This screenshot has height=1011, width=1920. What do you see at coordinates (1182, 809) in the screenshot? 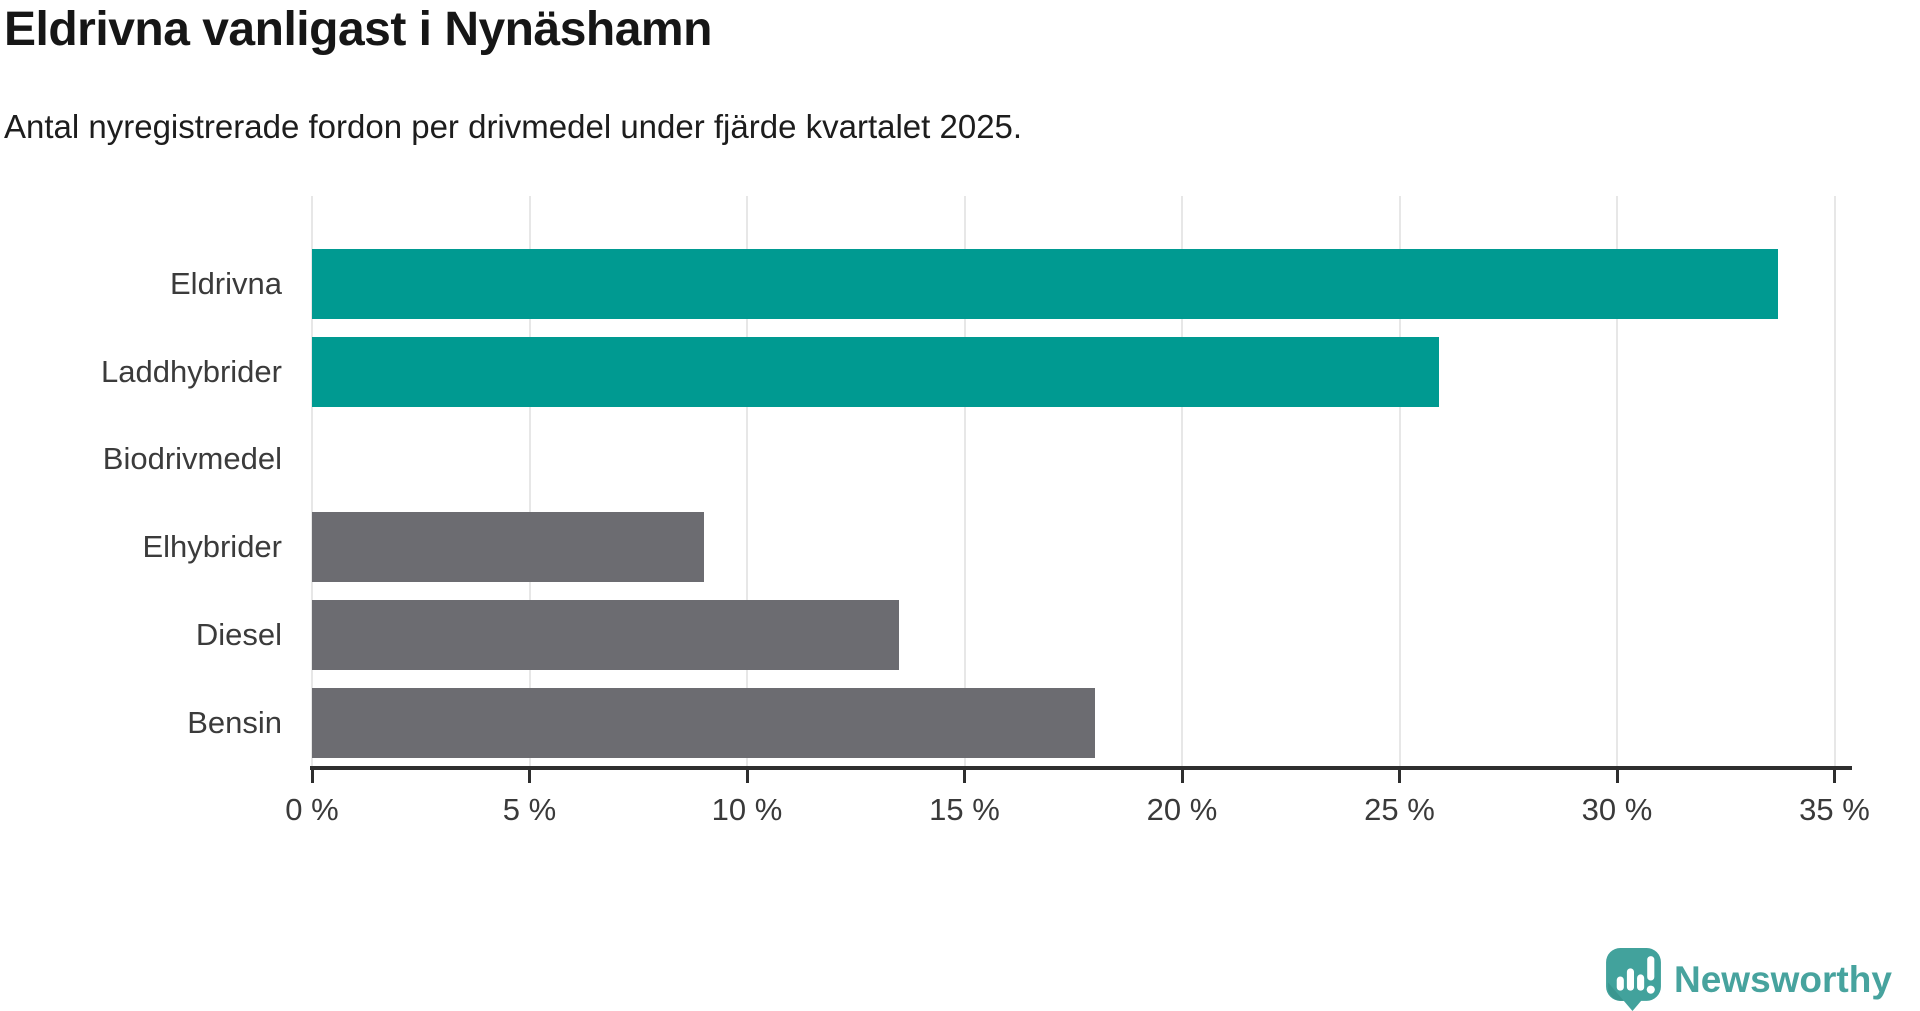
I see `x-axis-tick-label: 20 %` at bounding box center [1182, 809].